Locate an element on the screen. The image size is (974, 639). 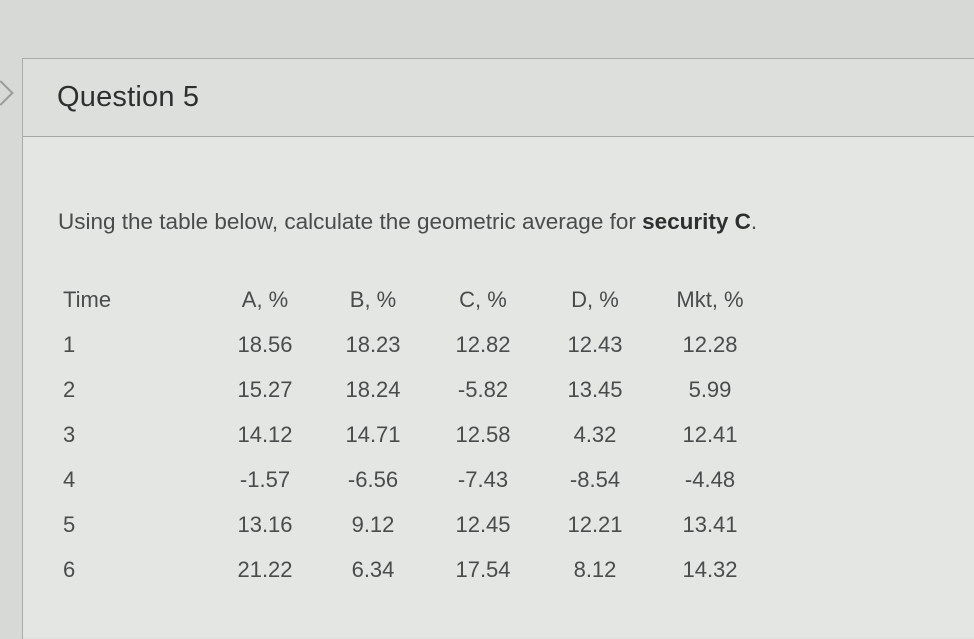
chevron-right-icon is located at coordinates (7, 93).